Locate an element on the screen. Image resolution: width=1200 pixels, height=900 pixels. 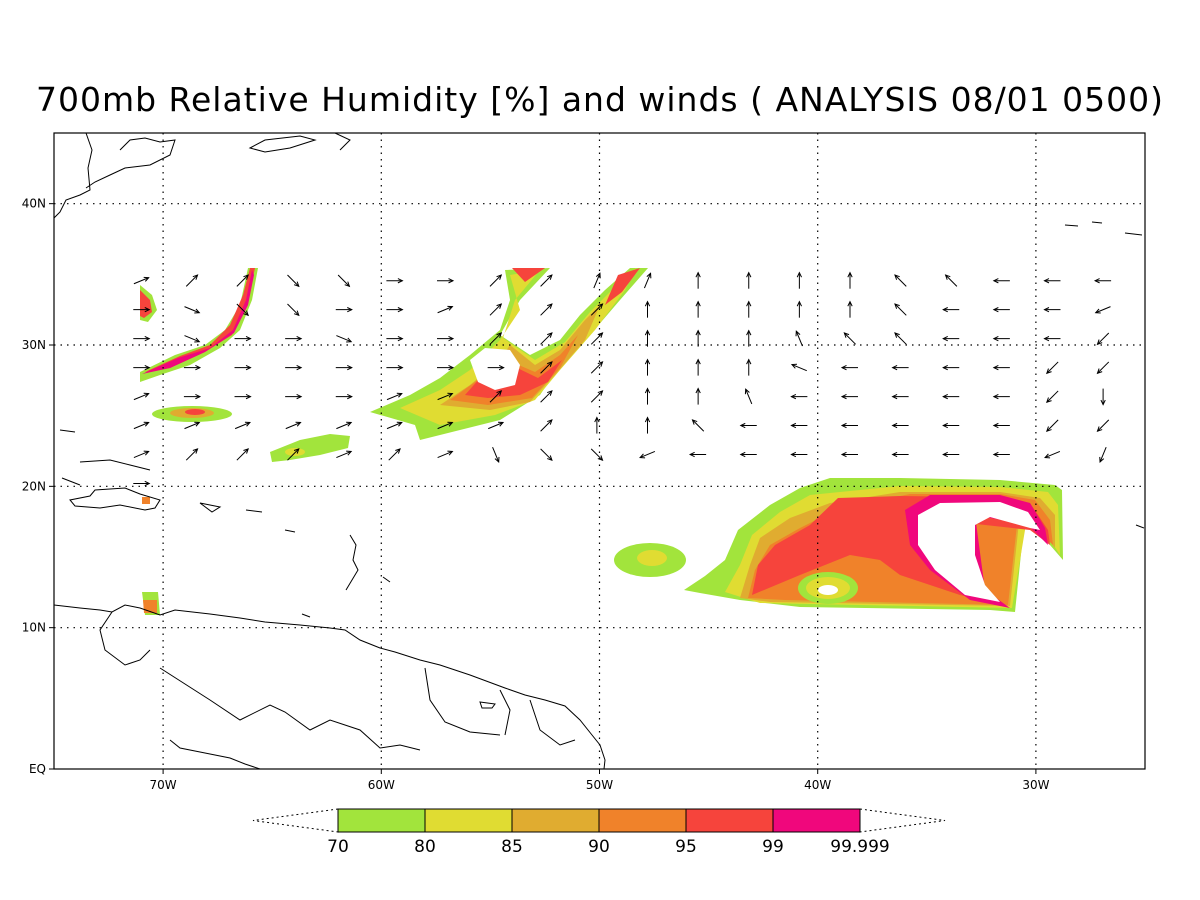
lon-tick-label: 70W is located at coordinates (163, 785).